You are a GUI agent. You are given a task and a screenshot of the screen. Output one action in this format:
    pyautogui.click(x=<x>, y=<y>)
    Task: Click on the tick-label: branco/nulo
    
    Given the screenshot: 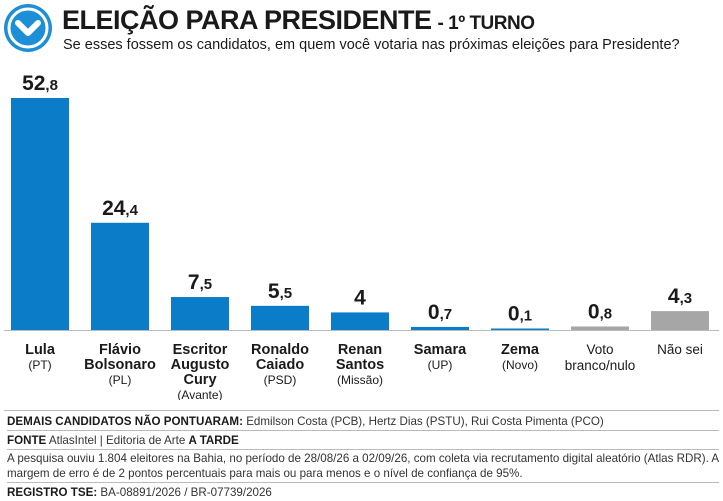 What is the action you would take?
    pyautogui.click(x=600, y=365)
    